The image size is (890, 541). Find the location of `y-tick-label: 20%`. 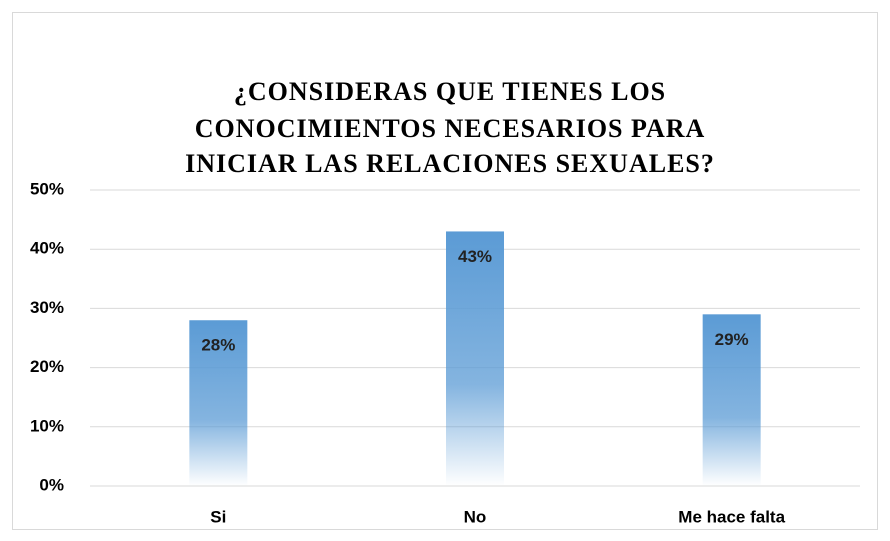

y-tick-label: 20% is located at coordinates (47, 366).